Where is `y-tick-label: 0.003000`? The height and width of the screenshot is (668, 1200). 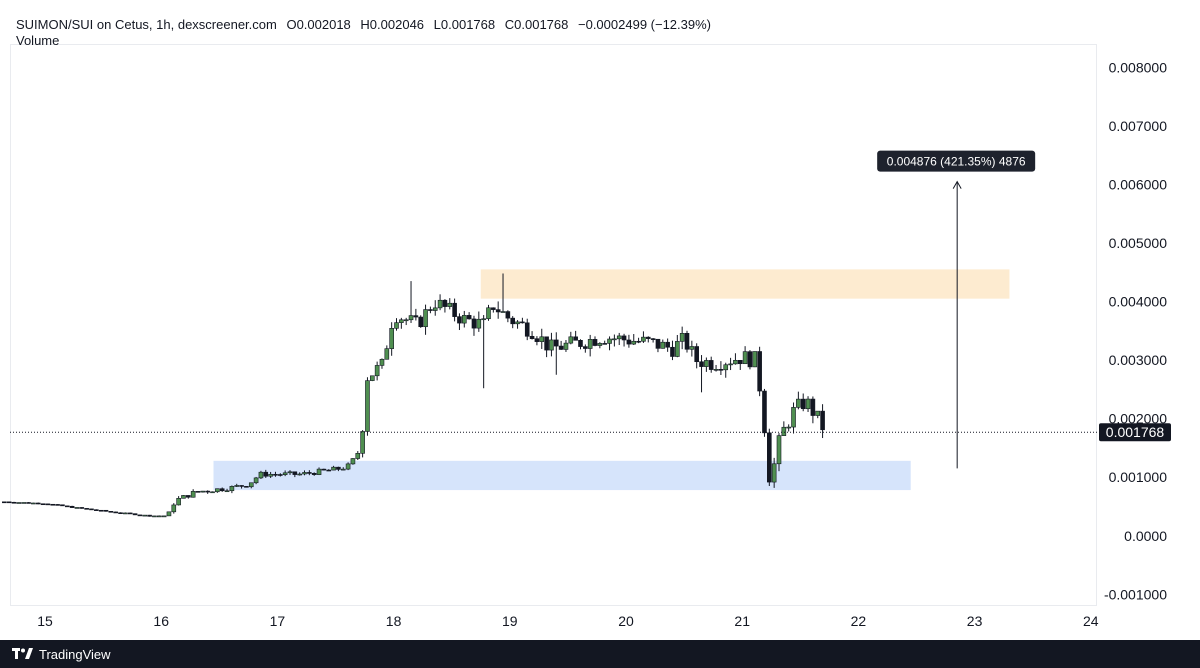
y-tick-label: 0.003000 is located at coordinates (1138, 360).